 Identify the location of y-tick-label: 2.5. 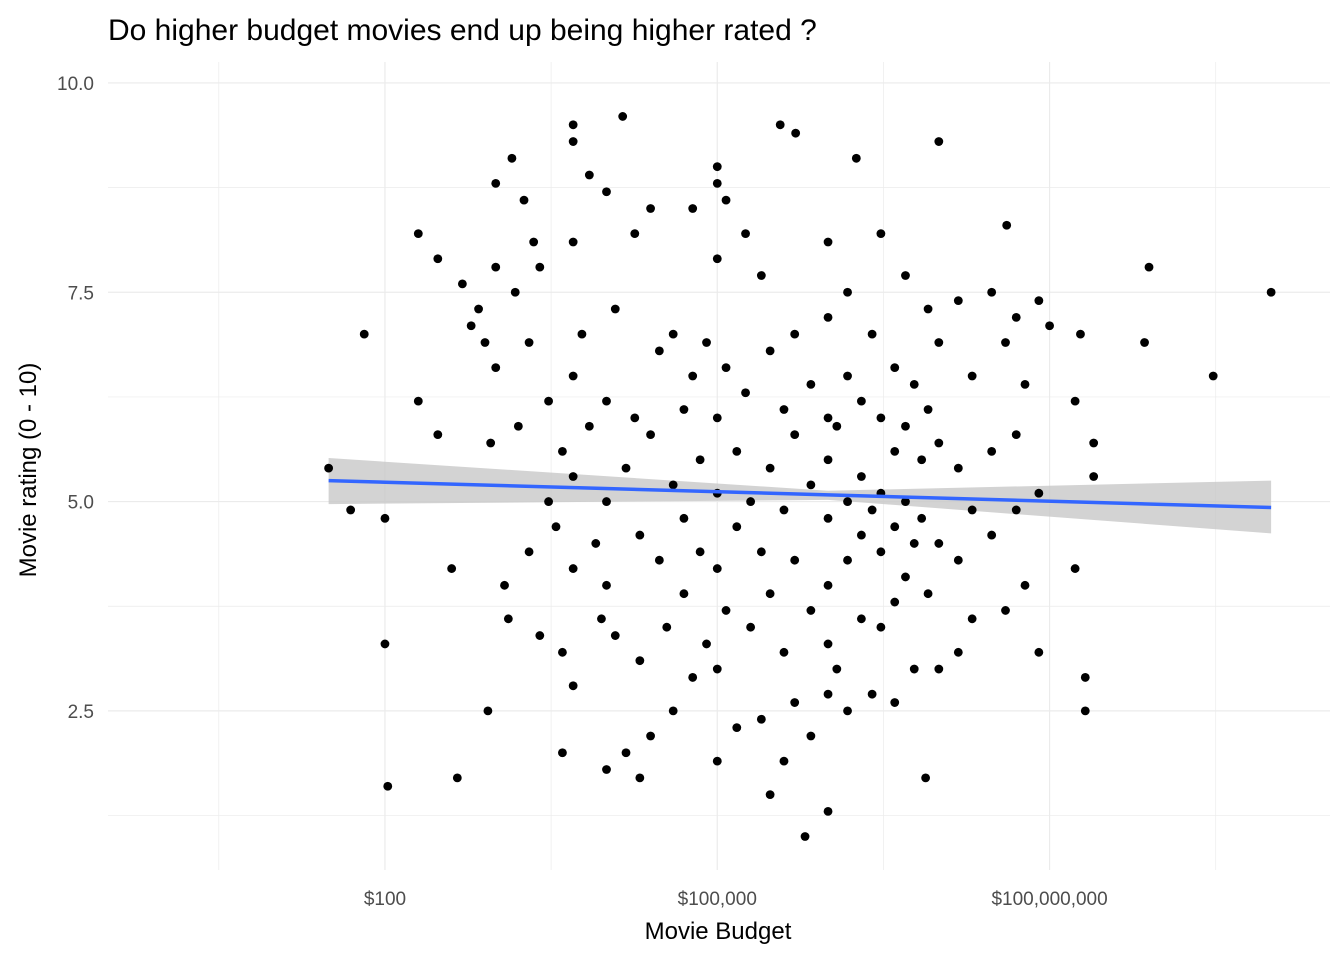
(81, 712).